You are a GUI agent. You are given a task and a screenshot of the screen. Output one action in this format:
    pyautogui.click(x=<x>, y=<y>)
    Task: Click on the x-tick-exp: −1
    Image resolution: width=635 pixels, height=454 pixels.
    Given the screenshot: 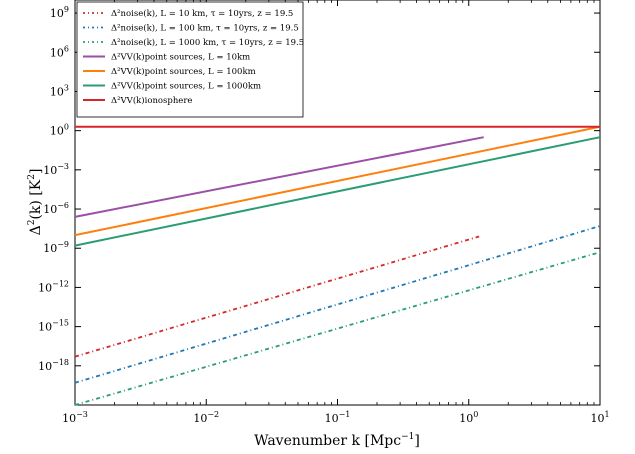 What is the action you would take?
    pyautogui.click(x=345, y=414)
    